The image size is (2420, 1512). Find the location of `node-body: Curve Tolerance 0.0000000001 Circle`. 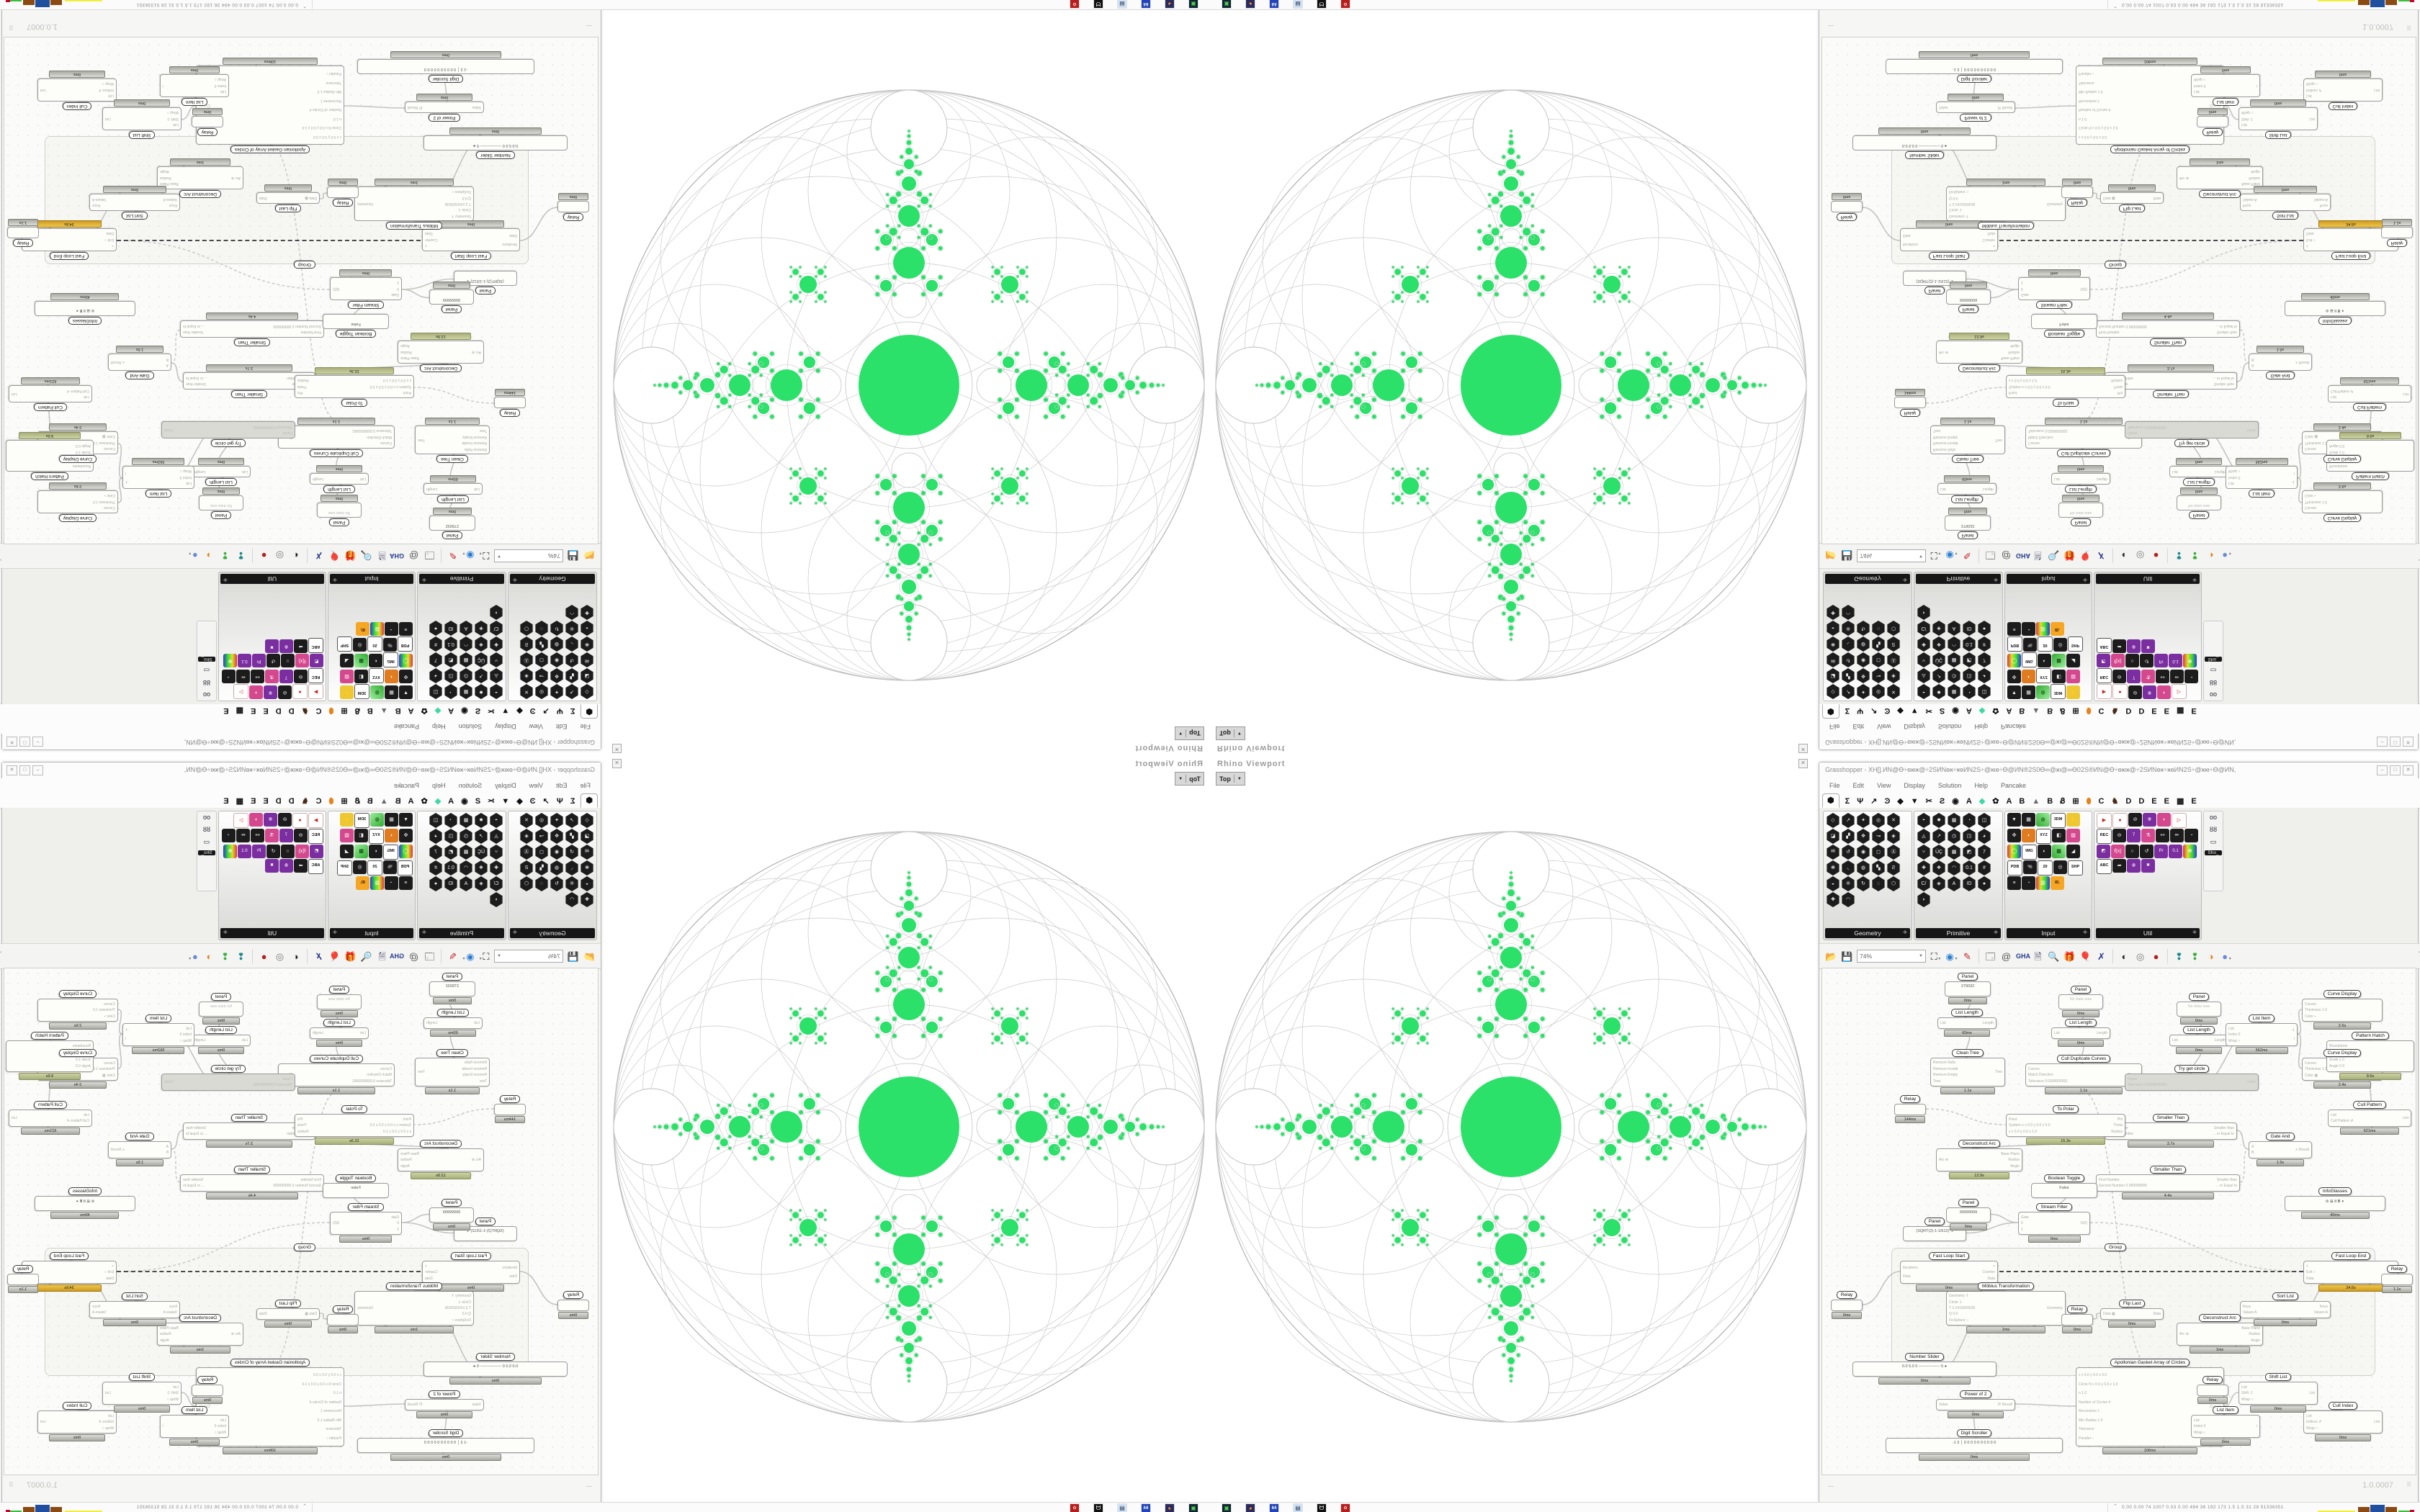

node-body: Curve Tolerance 0.0000000001 Circle is located at coordinates (228, 1082).